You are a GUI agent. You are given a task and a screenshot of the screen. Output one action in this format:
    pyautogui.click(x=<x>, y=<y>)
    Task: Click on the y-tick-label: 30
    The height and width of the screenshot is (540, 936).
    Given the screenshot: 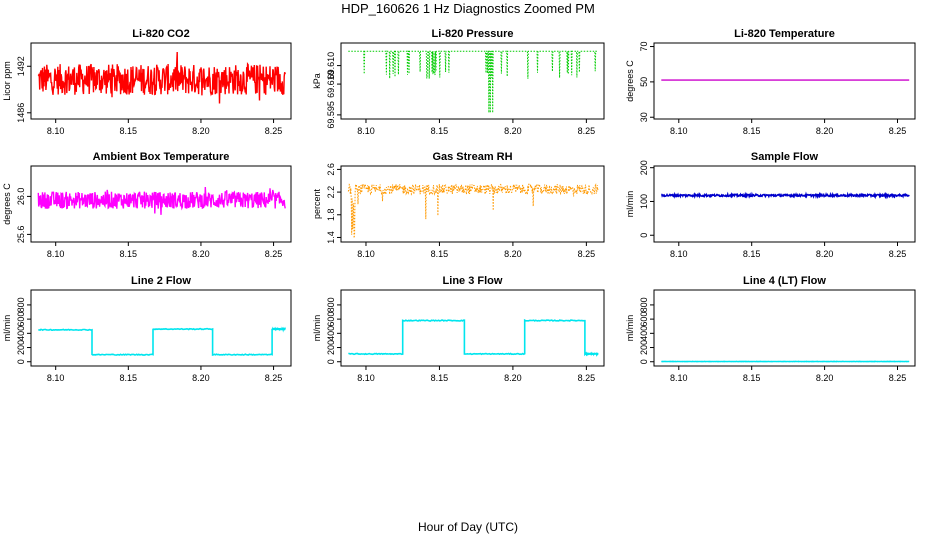 What is the action you would take?
    pyautogui.click(x=644, y=117)
    